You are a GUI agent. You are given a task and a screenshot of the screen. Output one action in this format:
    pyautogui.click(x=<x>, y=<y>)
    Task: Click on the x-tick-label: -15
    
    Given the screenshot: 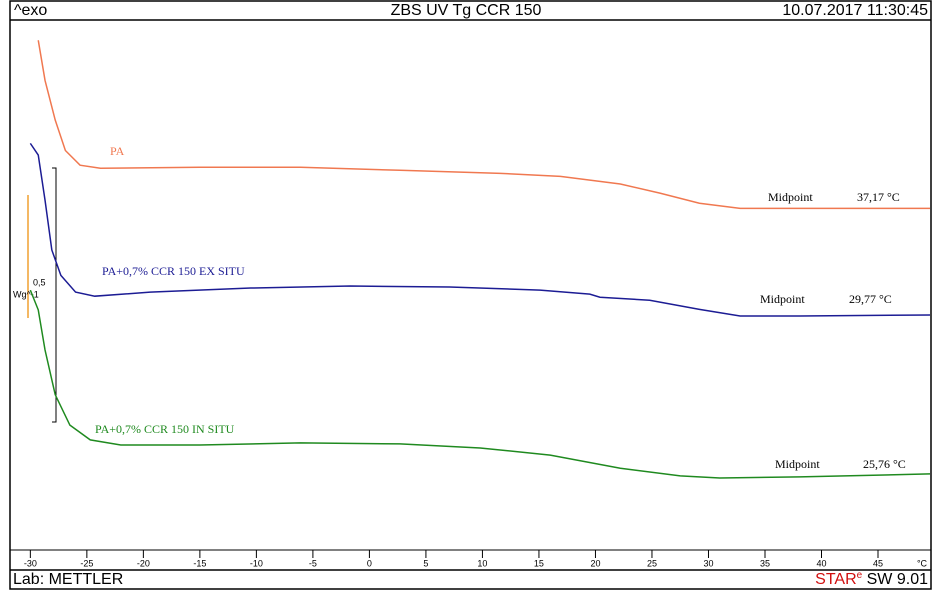 What is the action you would take?
    pyautogui.click(x=199, y=563)
    